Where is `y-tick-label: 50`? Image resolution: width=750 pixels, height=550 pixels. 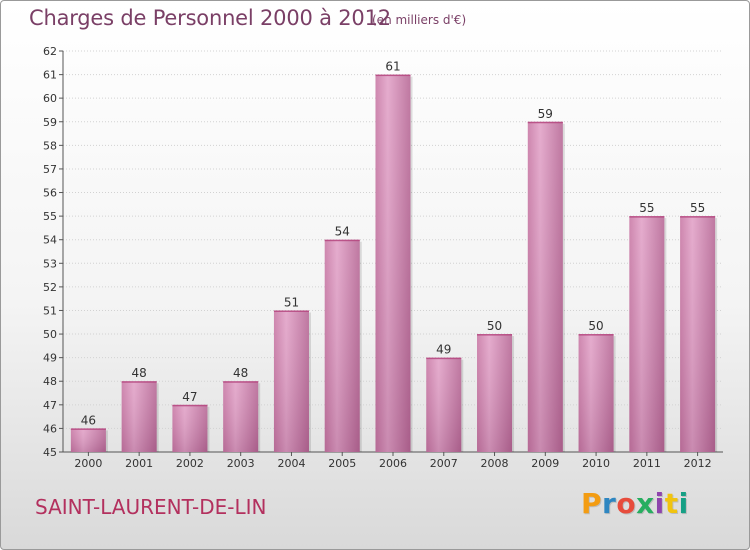
y-tick-label: 50 is located at coordinates (50, 334).